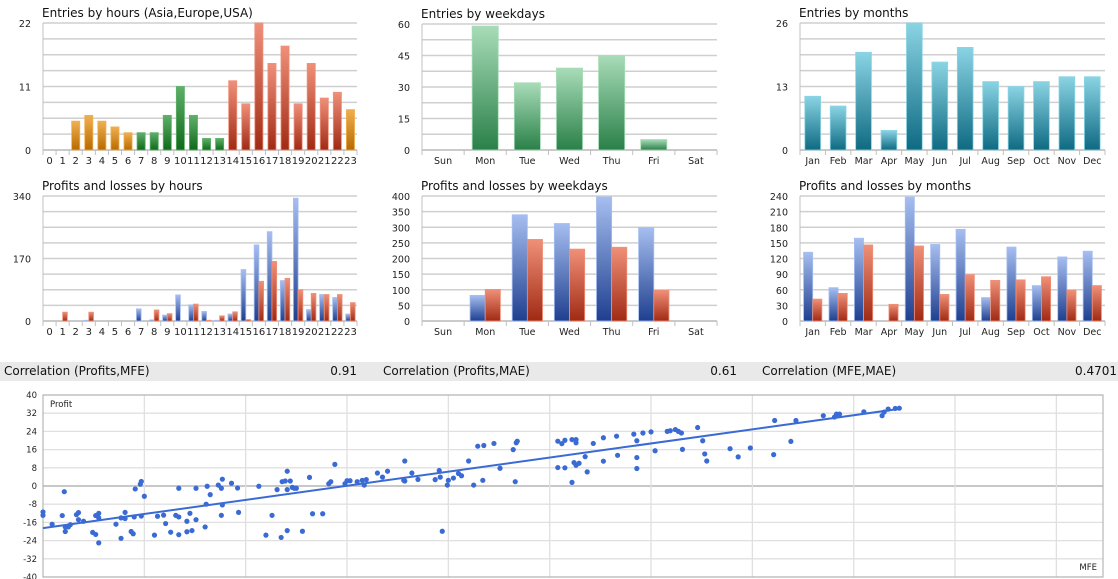 The image size is (1118, 579). I want to click on x-tick-label: Sat, so click(696, 332).